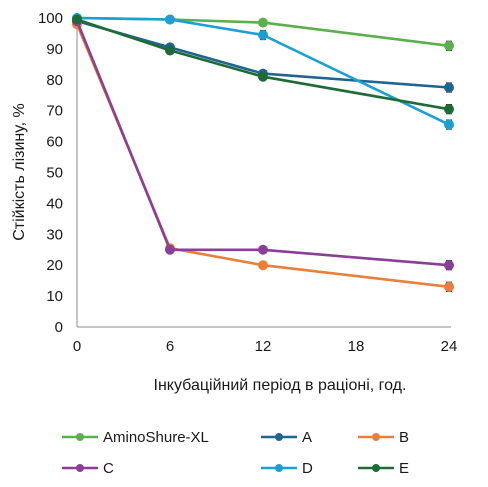  I want to click on y-tick-label: 10, so click(54, 296).